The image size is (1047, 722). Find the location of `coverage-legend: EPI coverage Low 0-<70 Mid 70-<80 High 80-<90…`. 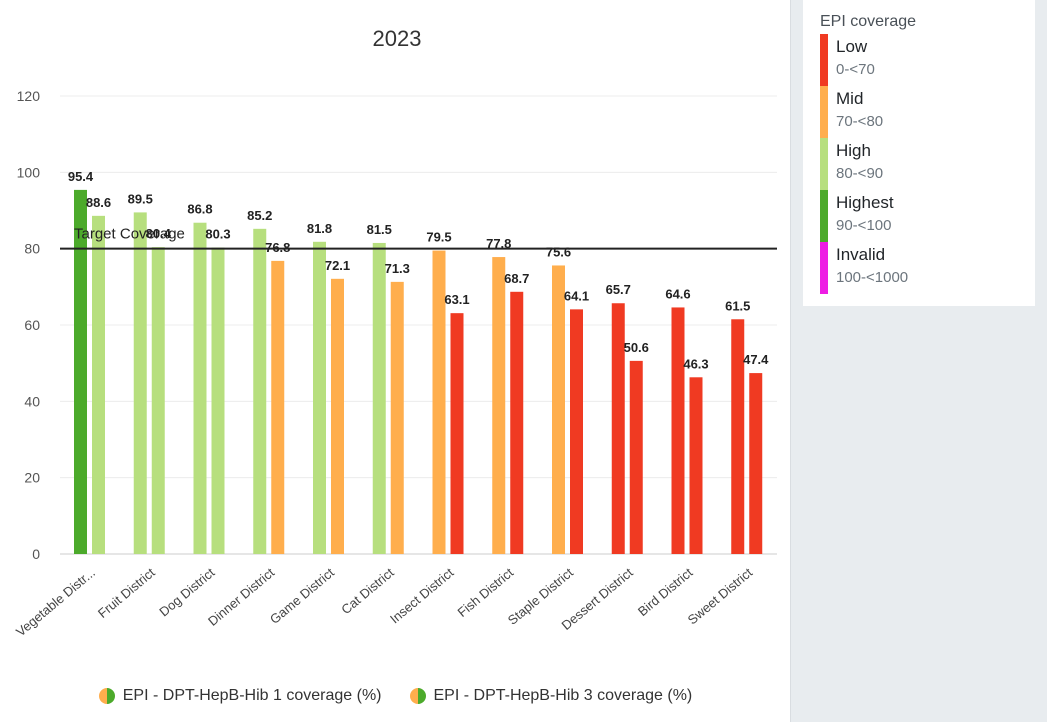

coverage-legend: EPI coverage Low 0-<70 Mid 70-<80 High 80-<90… is located at coordinates (919, 153).